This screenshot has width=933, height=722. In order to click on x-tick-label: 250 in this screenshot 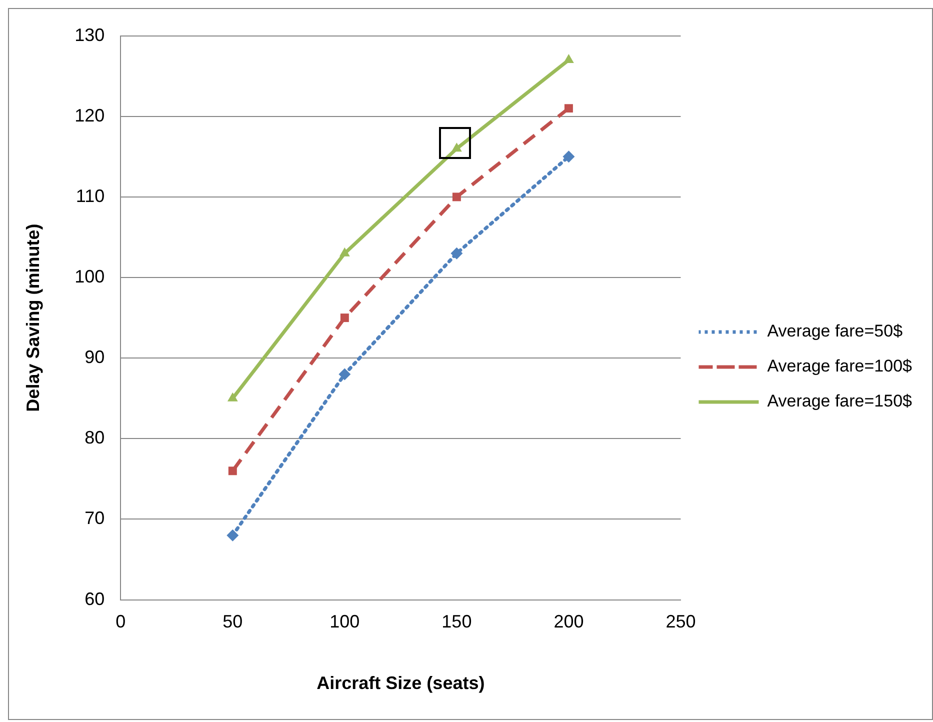, I will do `click(681, 622)`.